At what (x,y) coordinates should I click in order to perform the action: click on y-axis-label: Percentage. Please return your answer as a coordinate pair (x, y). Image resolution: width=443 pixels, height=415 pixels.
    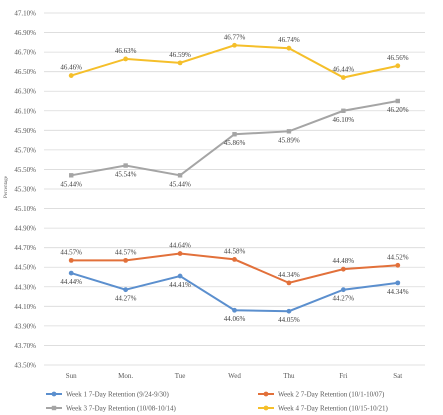
    Looking at the image, I should click on (6, 186).